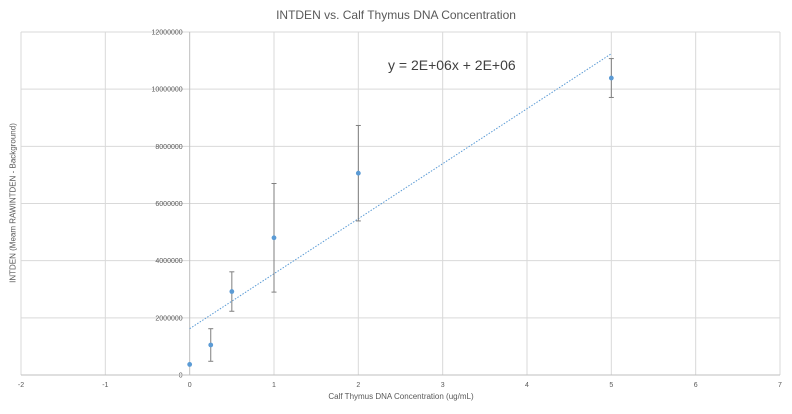 The height and width of the screenshot is (414, 792). Describe the element at coordinates (21, 385) in the screenshot. I see `x-tick-label: -2` at that location.